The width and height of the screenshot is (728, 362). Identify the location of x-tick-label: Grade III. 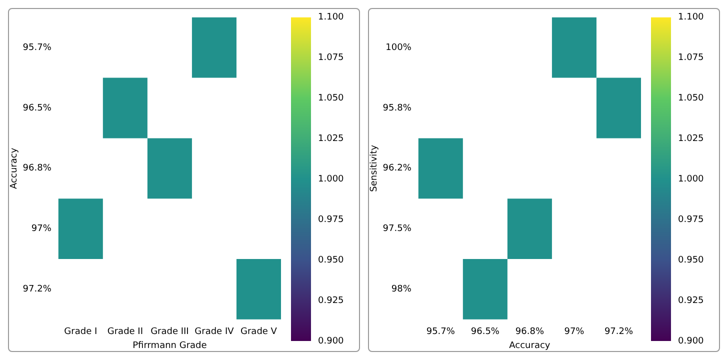
(169, 332).